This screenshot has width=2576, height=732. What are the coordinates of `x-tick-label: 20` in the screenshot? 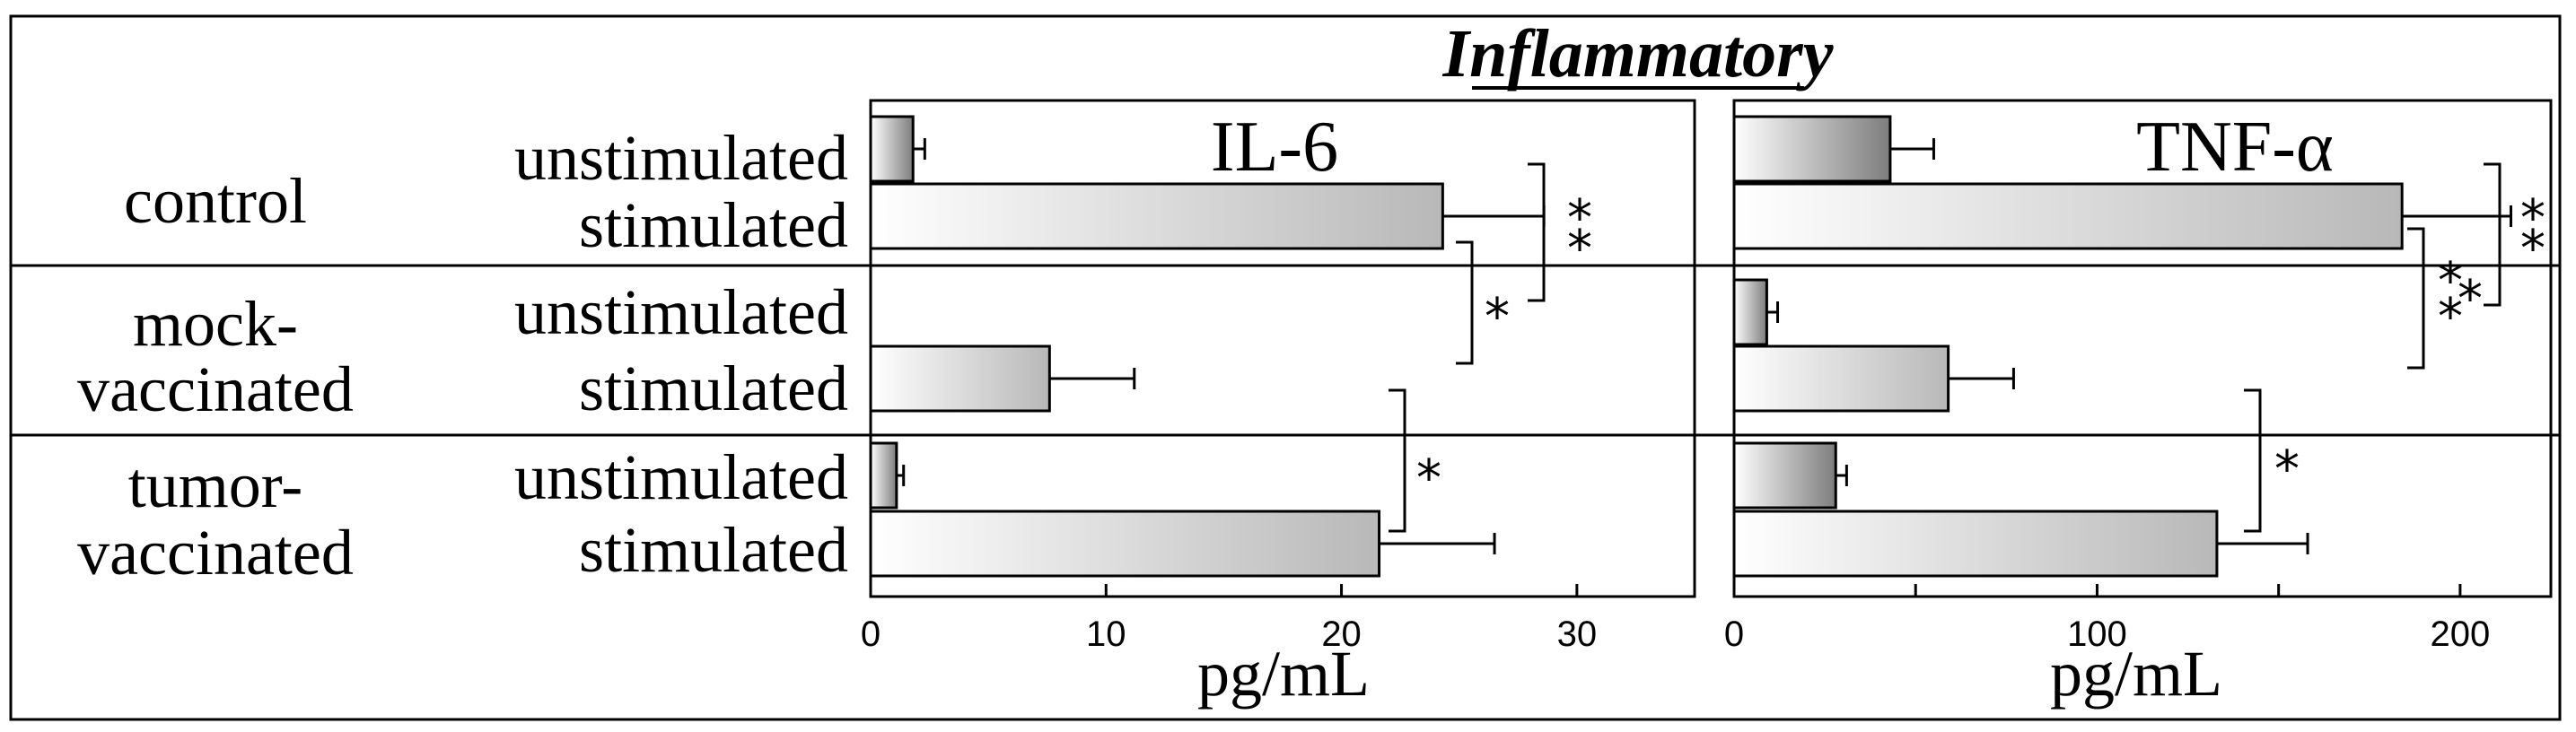 It's located at (1341, 634).